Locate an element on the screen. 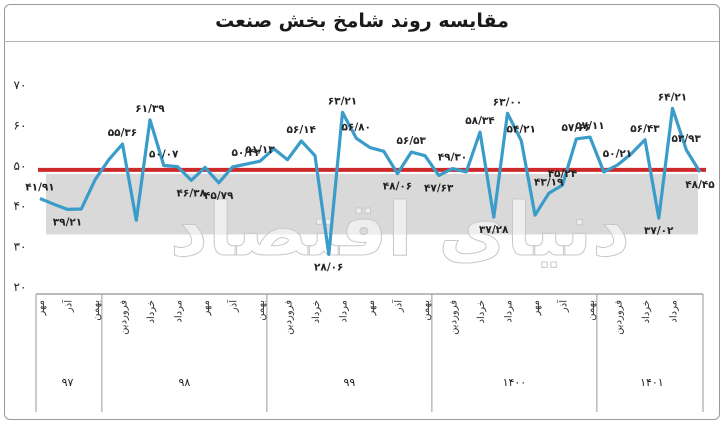 The width and height of the screenshot is (724, 424). data-label: ۴۹/۳۰ is located at coordinates (452, 158).